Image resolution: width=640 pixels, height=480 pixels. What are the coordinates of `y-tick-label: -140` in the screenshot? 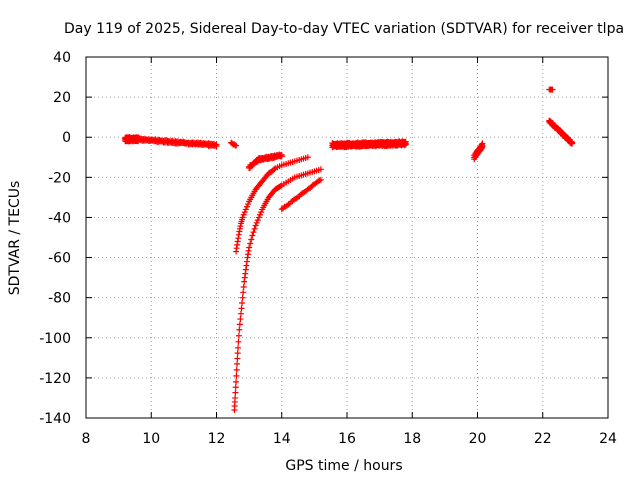 It's located at (55, 419).